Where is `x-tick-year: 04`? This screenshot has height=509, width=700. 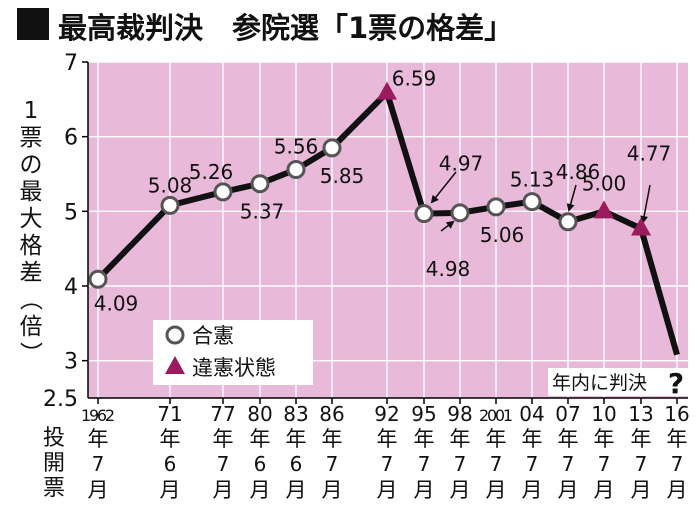
x-tick-year: 04 is located at coordinates (531, 414).